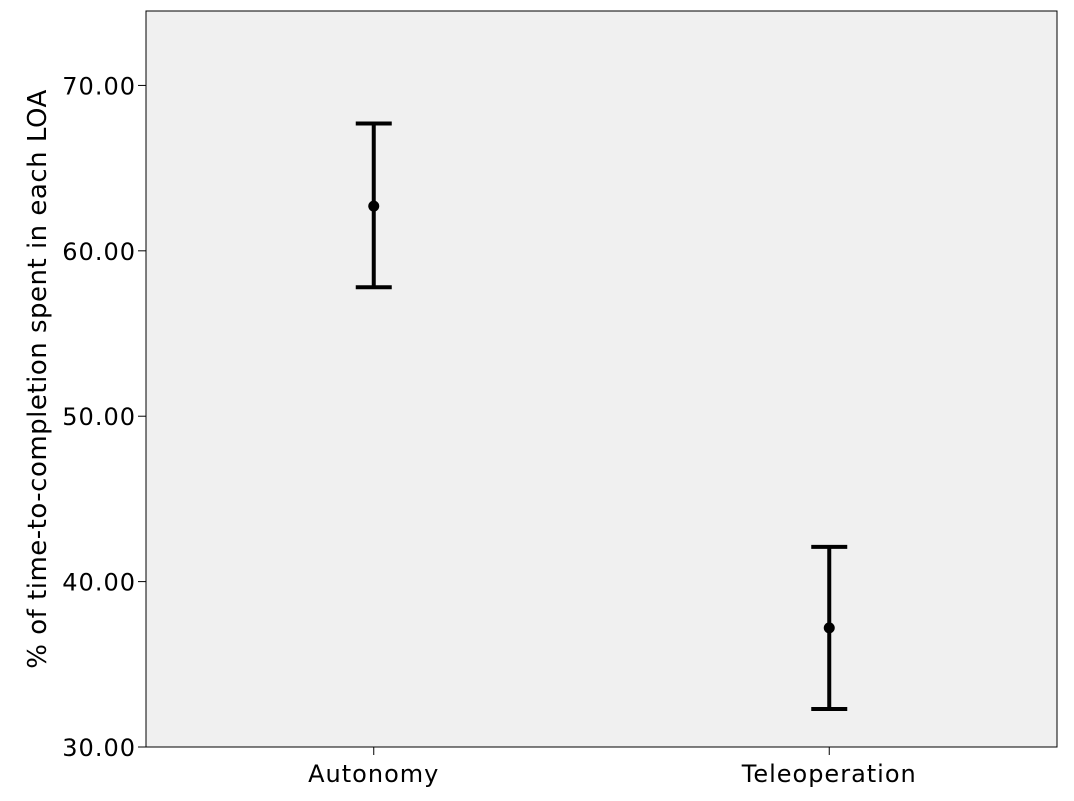  I want to click on y-tick-label: 60.00, so click(99, 252).